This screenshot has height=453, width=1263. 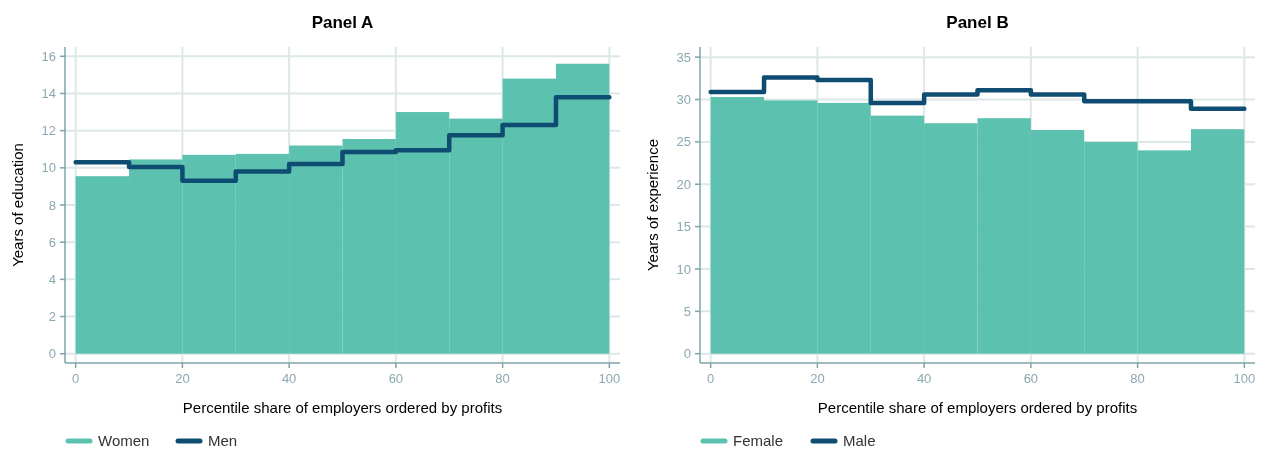 What do you see at coordinates (124, 441) in the screenshot?
I see `legend-label: Women` at bounding box center [124, 441].